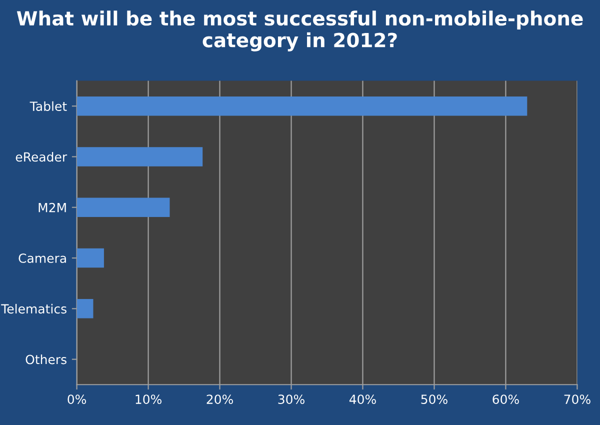  I want to click on x-tick-label: 40%, so click(362, 399).